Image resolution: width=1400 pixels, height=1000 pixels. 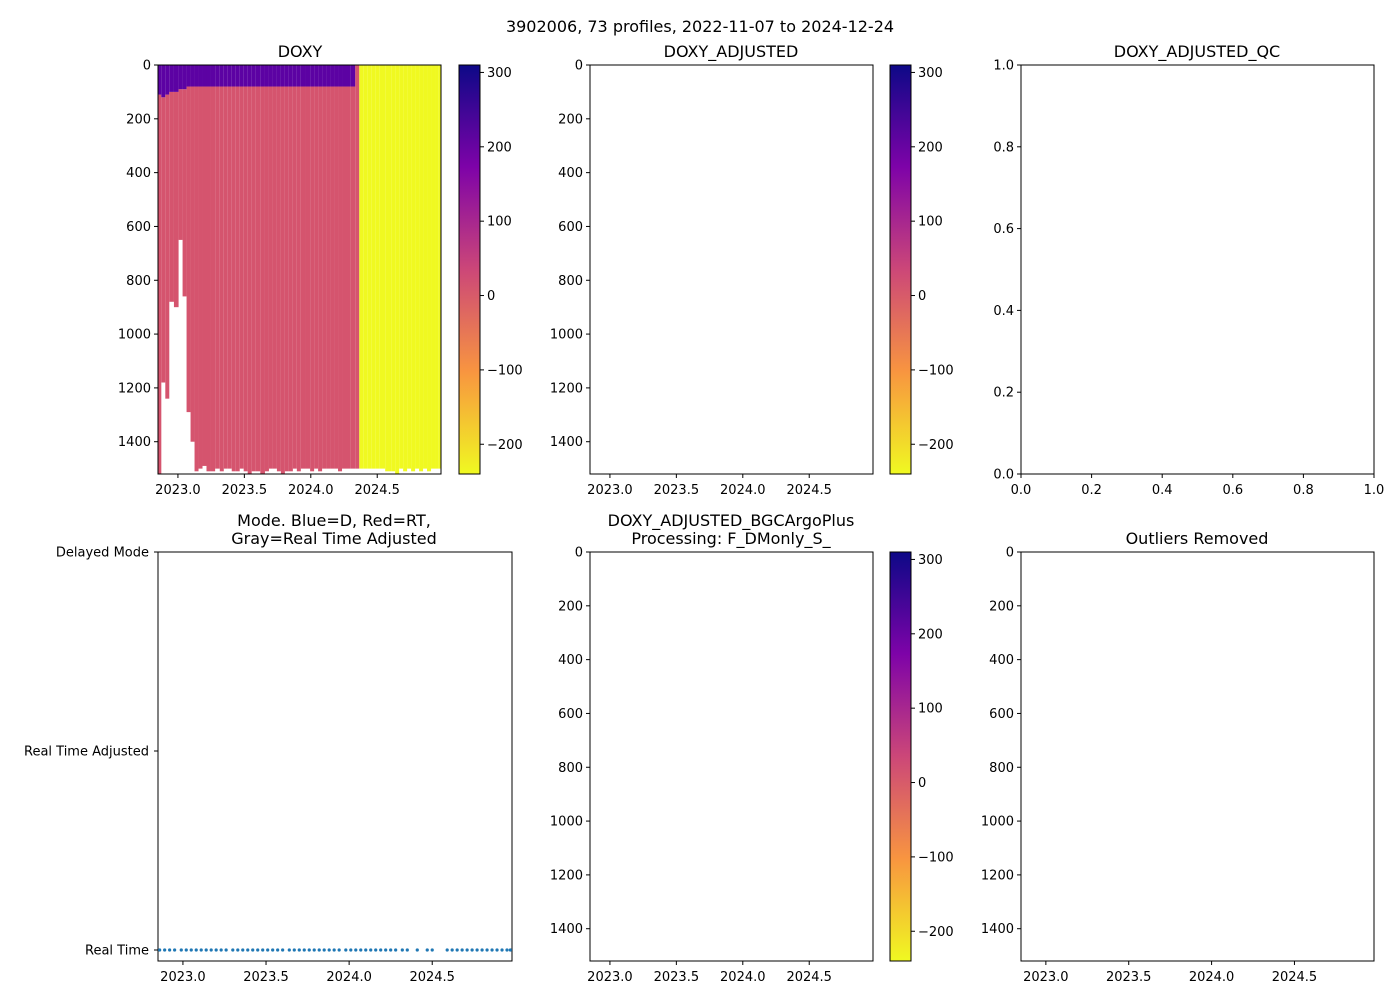 I want to click on doxy-time-axis: 2023.0 2023.5 2024.0 2024.5, so click(x=277, y=486).